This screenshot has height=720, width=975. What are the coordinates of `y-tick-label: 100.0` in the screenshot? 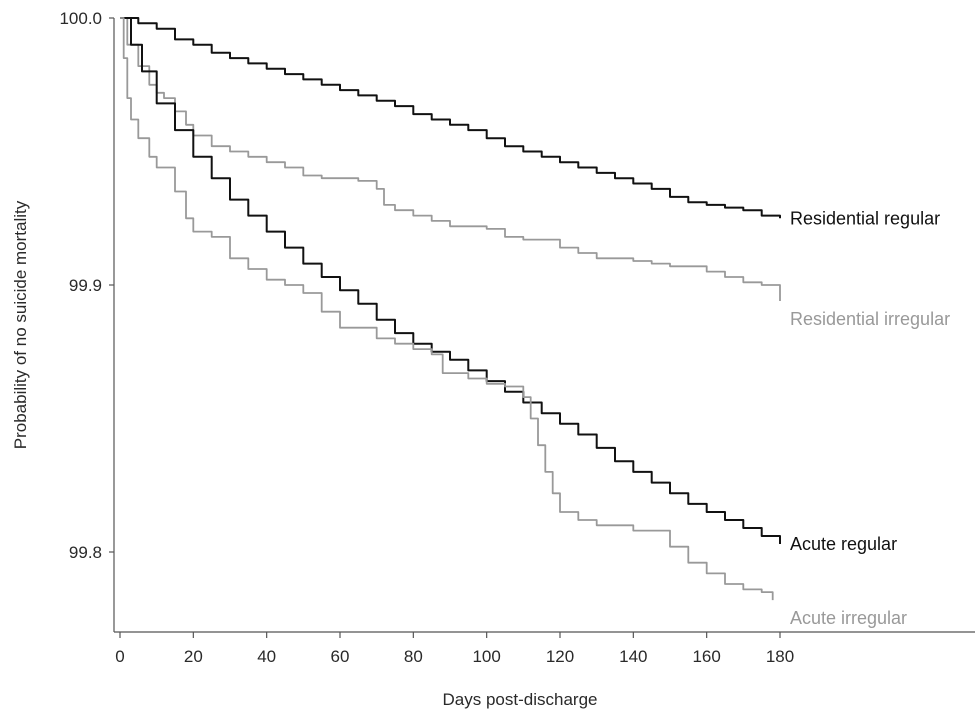 It's located at (80, 18).